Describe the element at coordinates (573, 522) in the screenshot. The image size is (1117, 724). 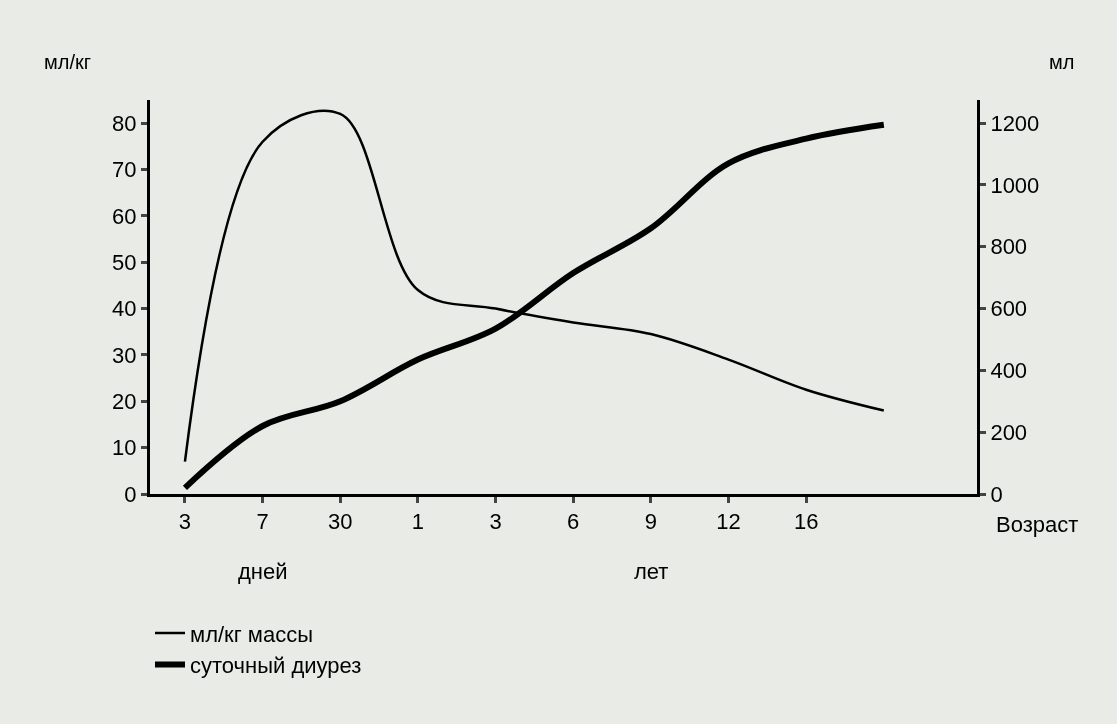
I see `x-tick-label: 6` at that location.